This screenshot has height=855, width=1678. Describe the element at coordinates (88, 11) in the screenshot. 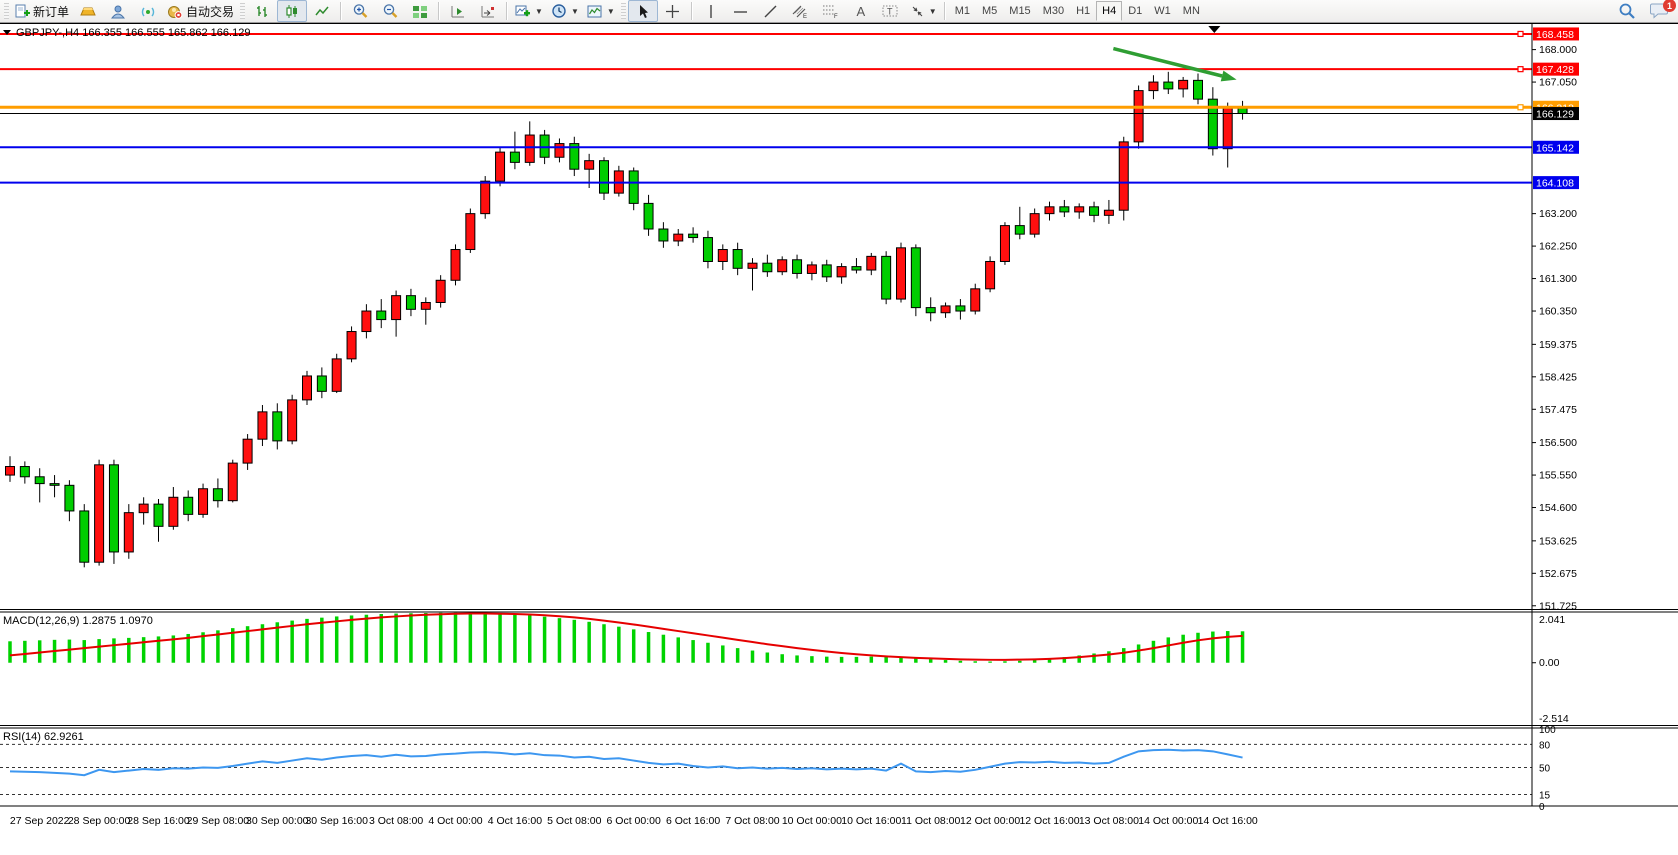

I see `history-center-button` at that location.